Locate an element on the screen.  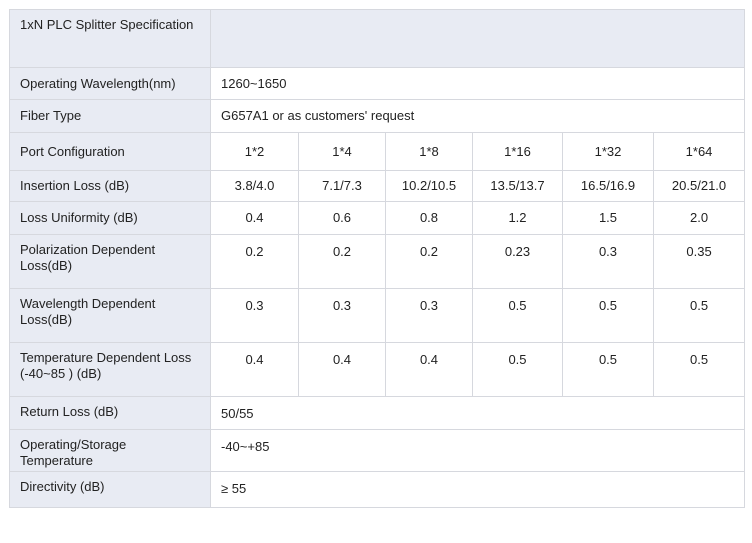
port-config-cell: 1*64 is located at coordinates (699, 151).